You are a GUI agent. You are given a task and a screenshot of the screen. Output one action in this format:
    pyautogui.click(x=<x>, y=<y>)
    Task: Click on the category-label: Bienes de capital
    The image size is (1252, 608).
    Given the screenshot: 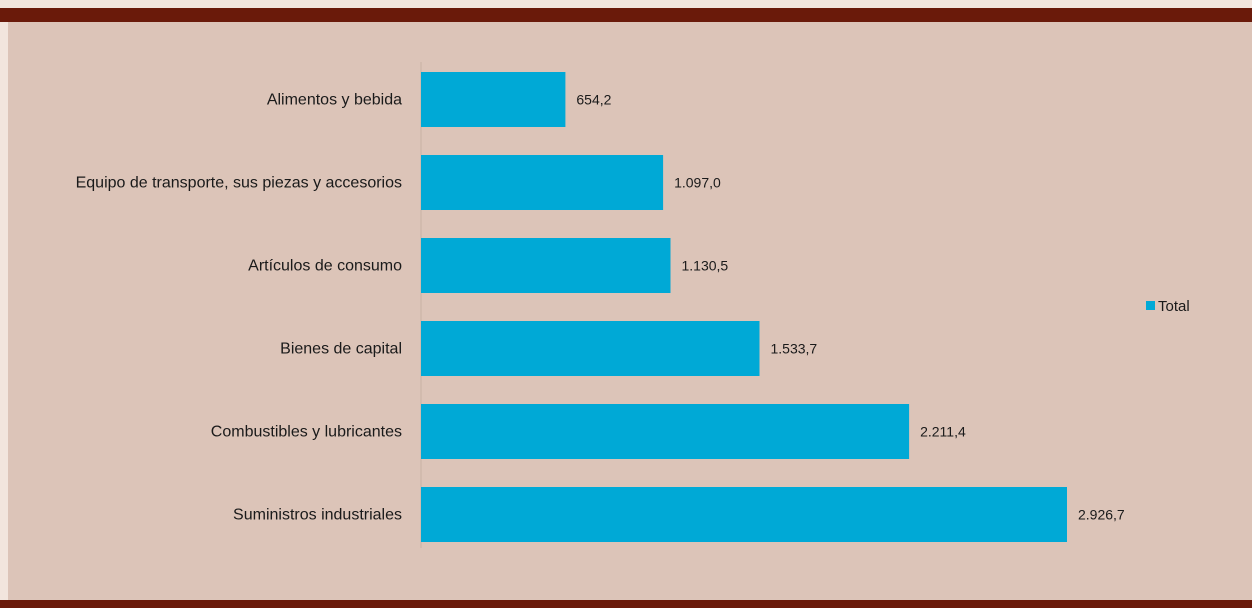 What is the action you would take?
    pyautogui.click(x=341, y=349)
    